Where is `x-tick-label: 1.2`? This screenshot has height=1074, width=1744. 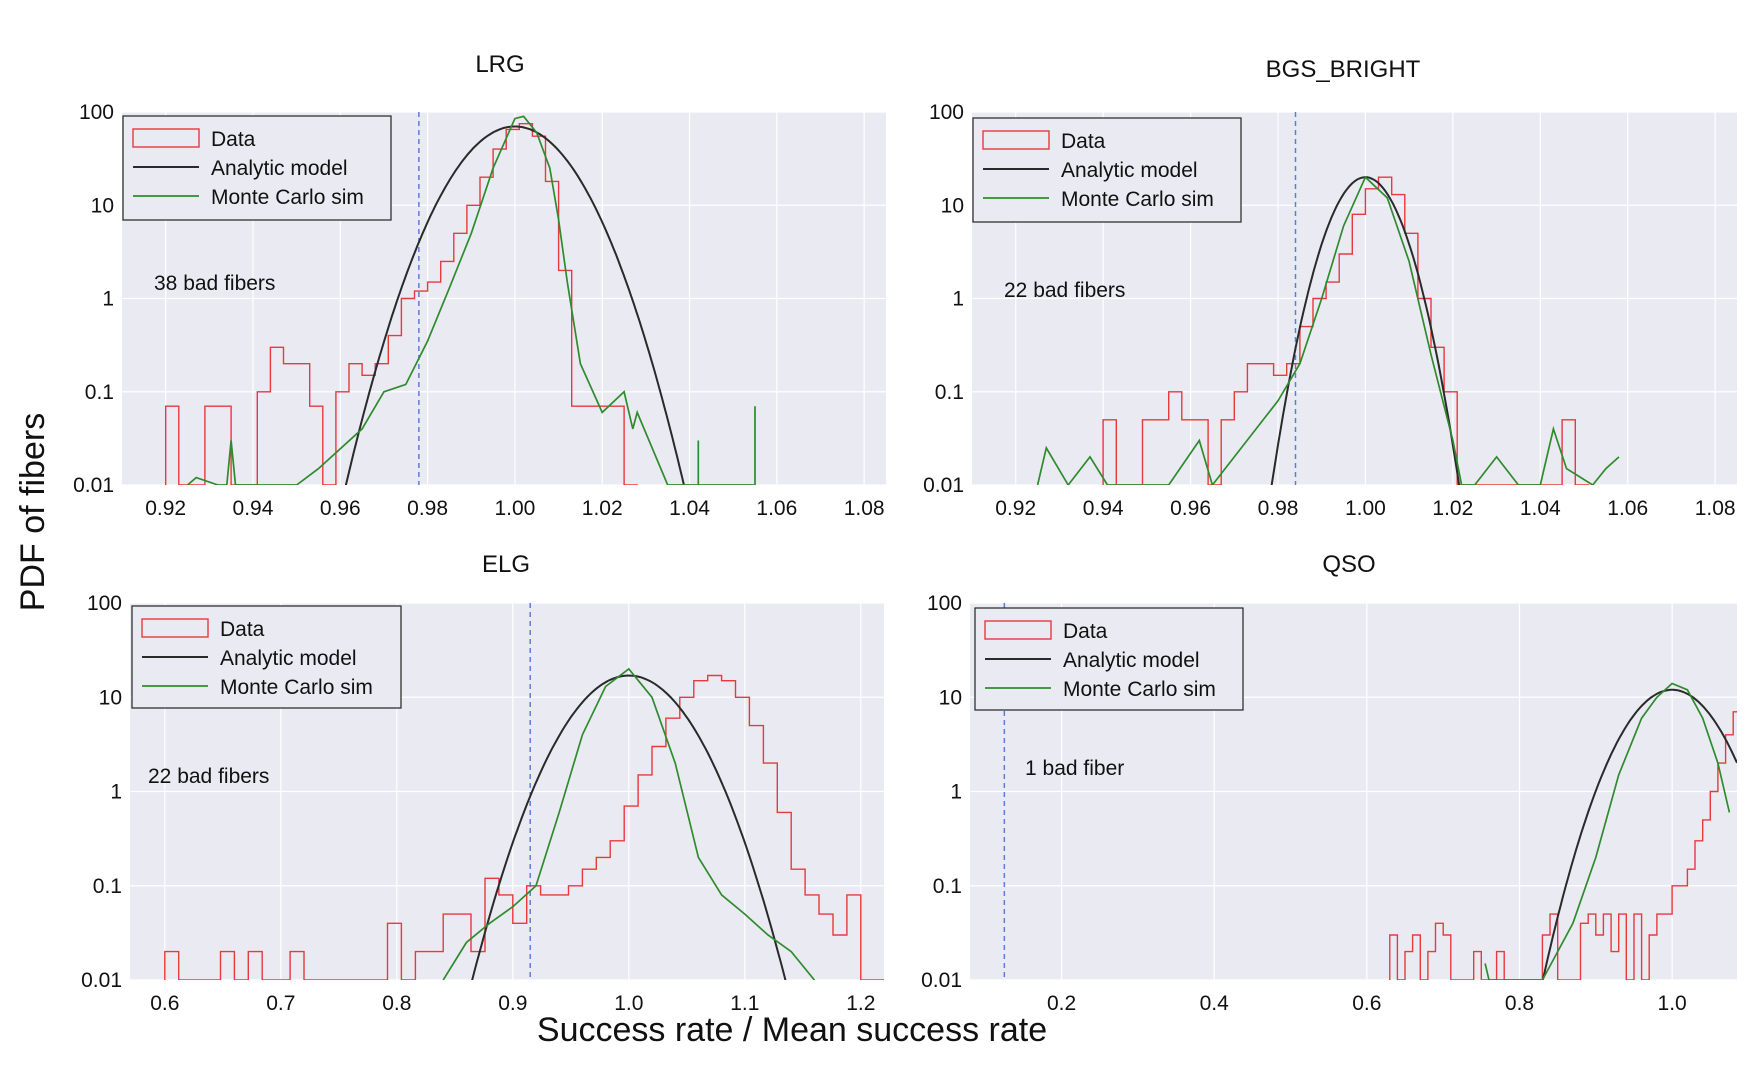 x-tick-label: 1.2 is located at coordinates (860, 1003).